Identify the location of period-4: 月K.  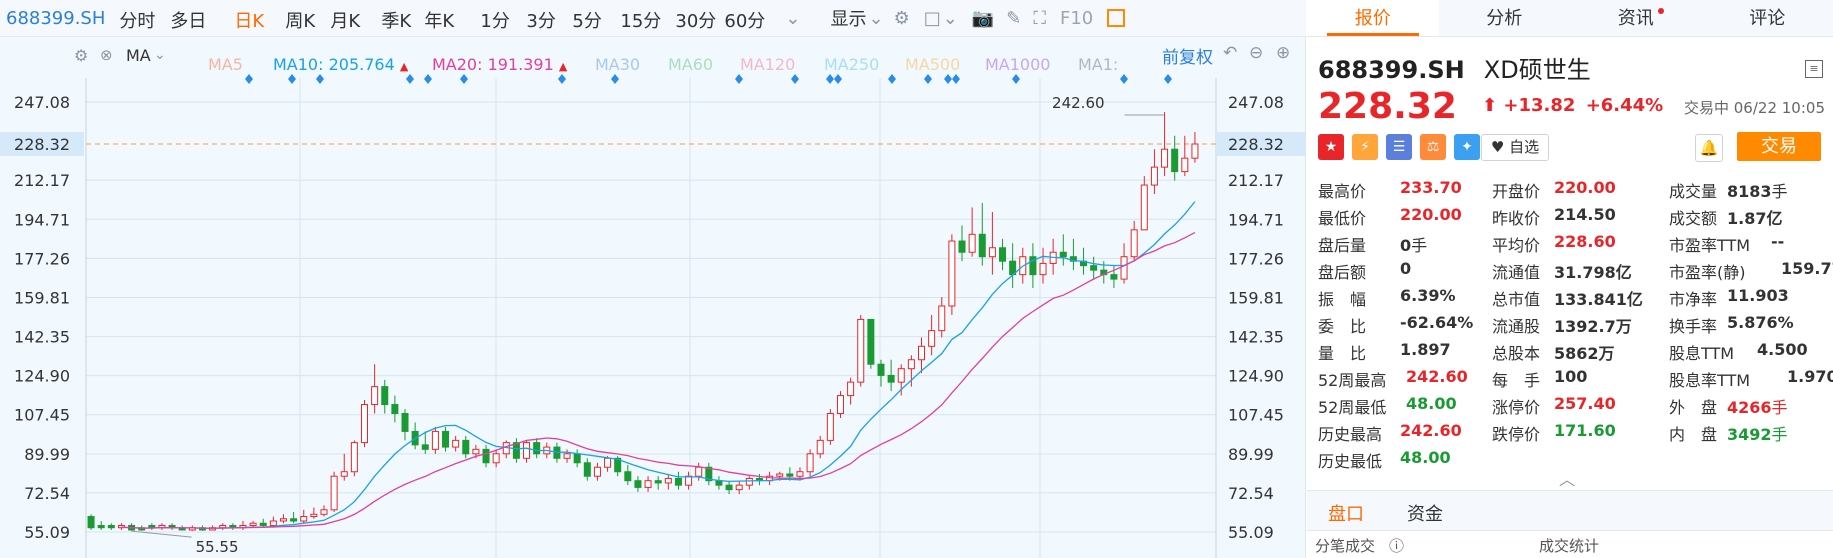
(345, 21).